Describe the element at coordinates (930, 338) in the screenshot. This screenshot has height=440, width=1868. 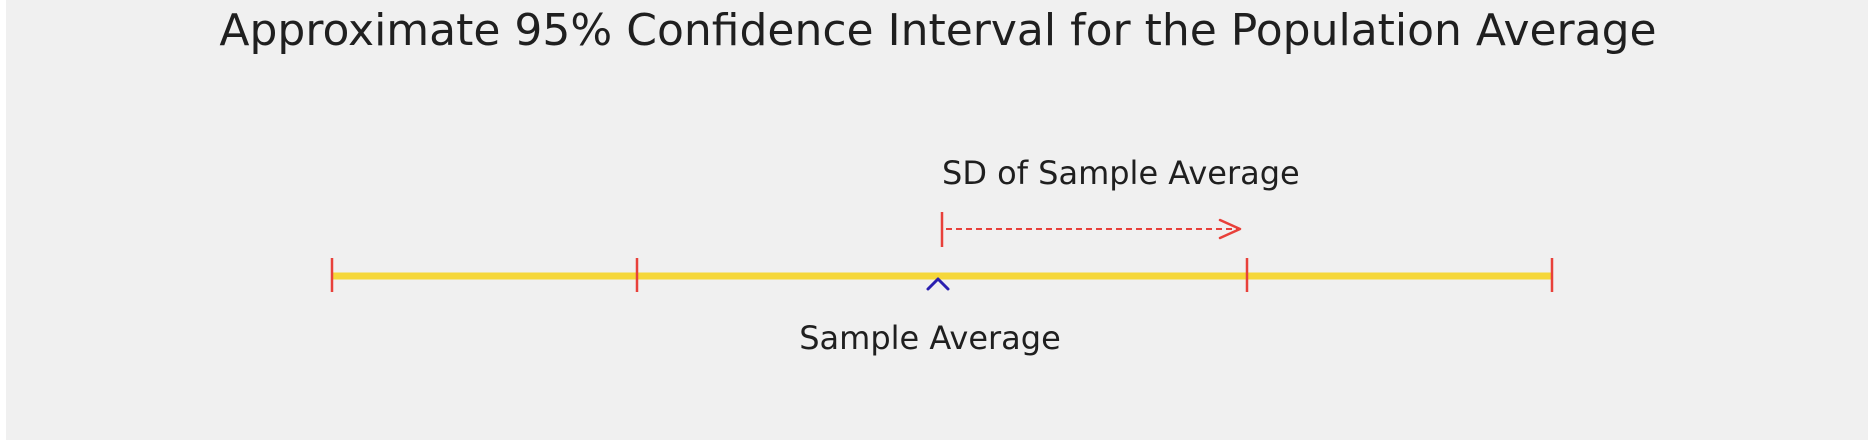
I see `sample-average-label: Sample Average` at that location.